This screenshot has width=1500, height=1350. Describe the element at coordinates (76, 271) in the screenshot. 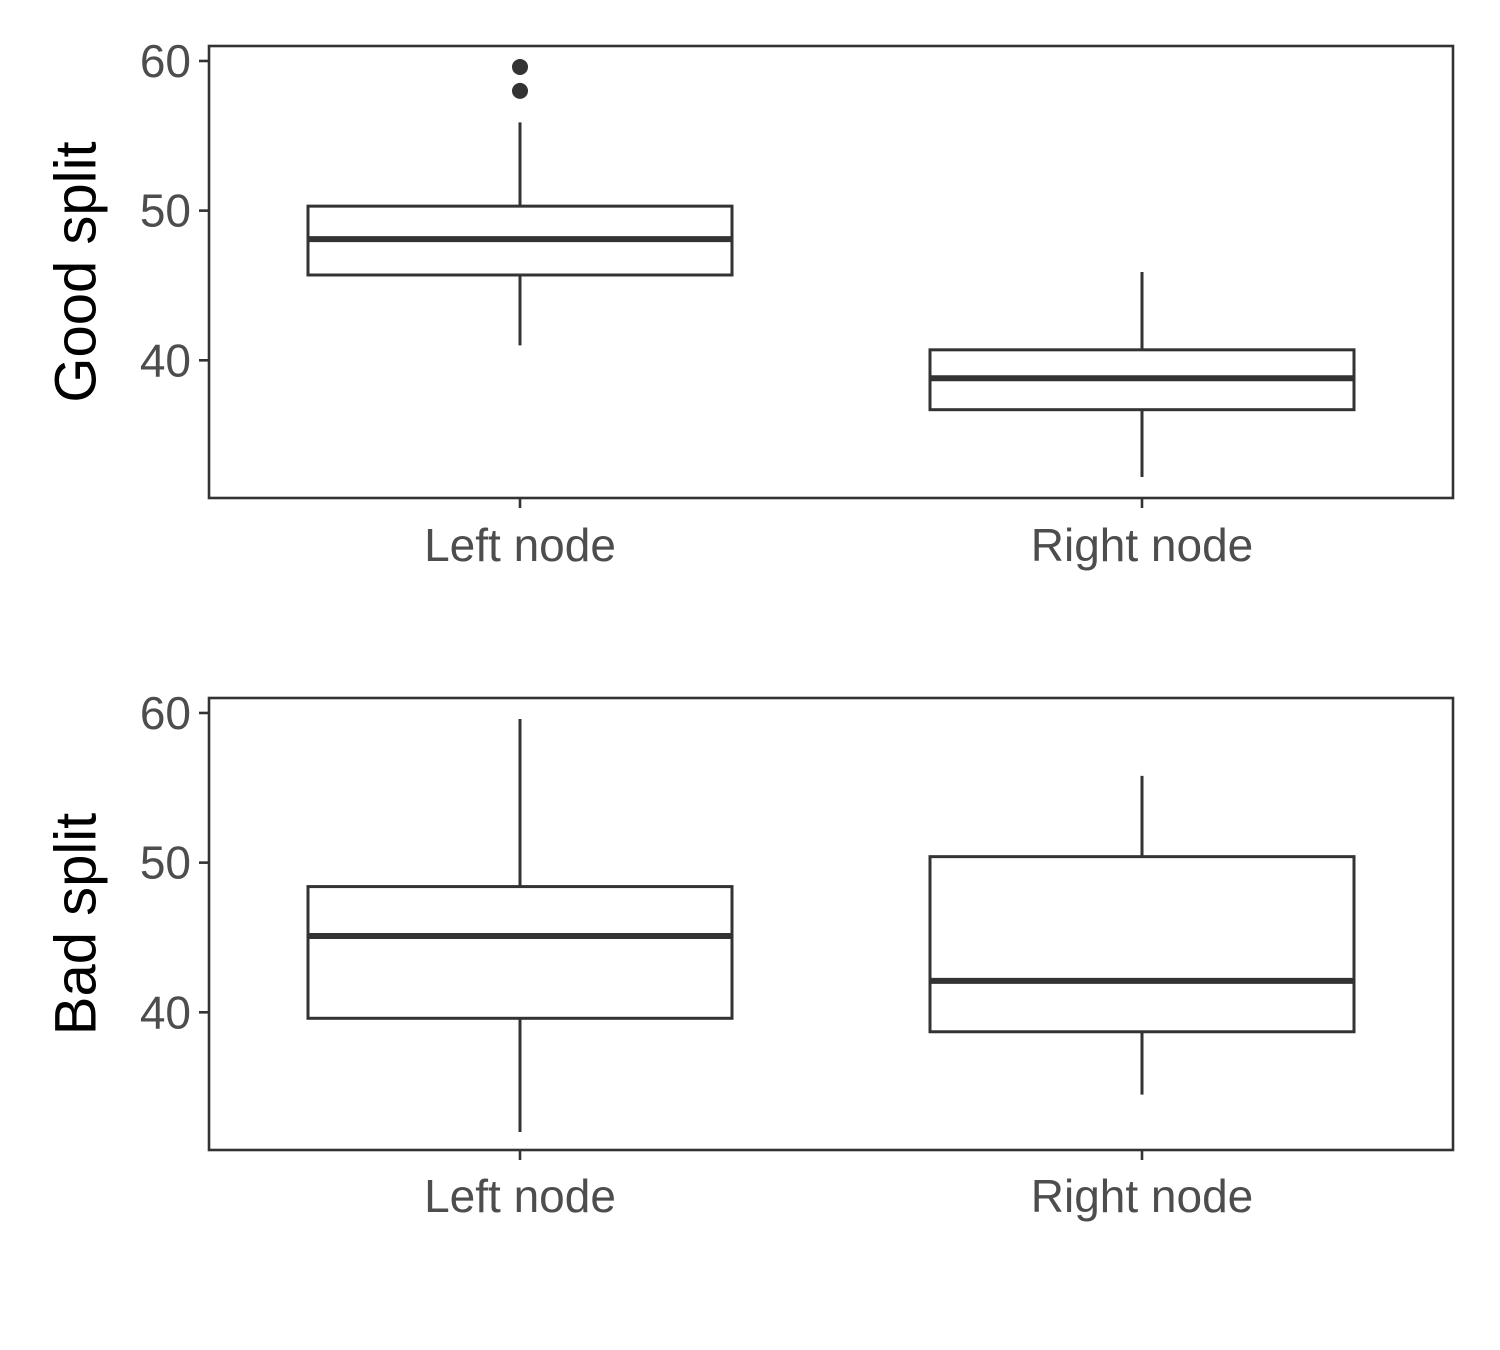

I see `y-axis-title: Good split` at that location.